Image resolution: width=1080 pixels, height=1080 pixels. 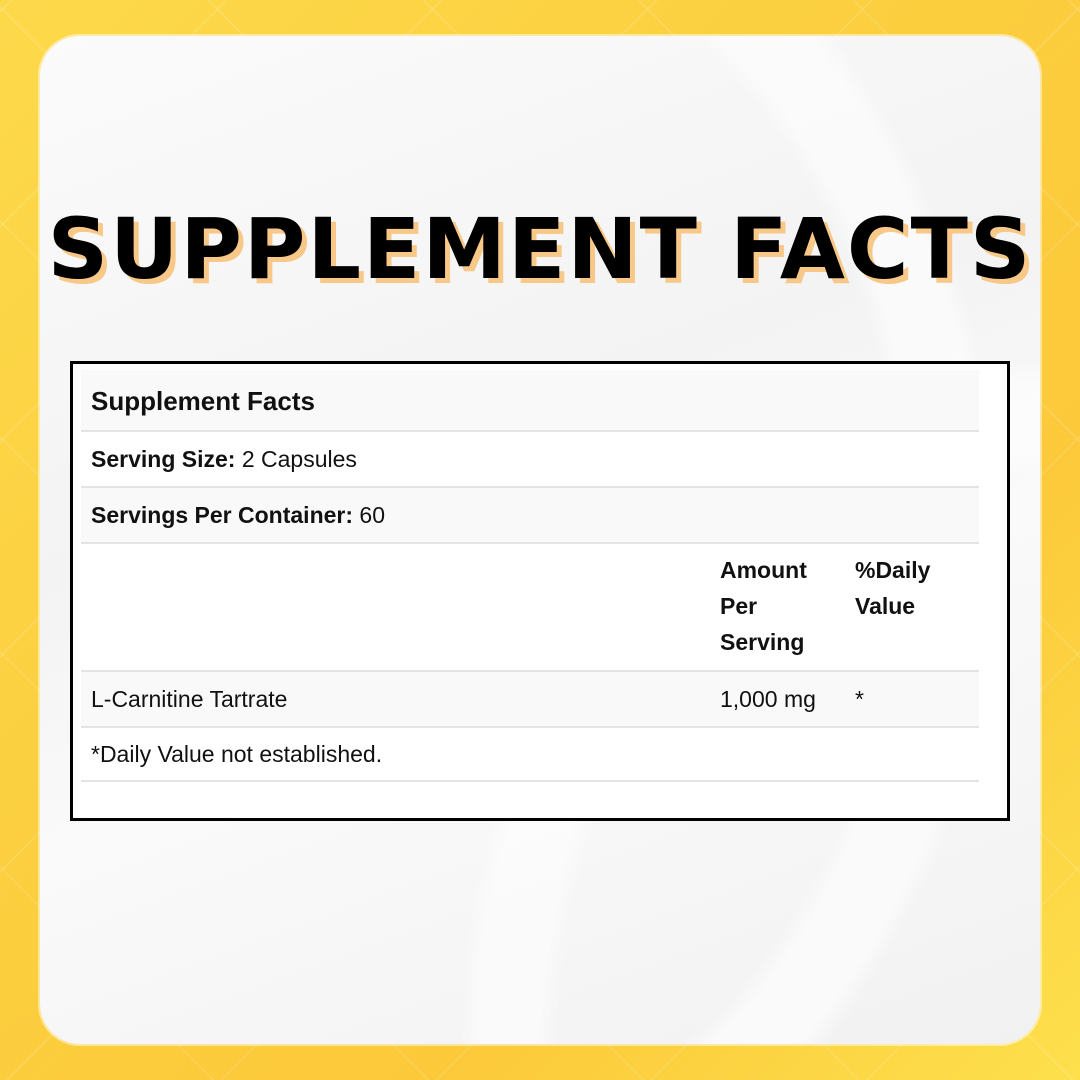 I want to click on header-line: Amount, so click(x=763, y=570).